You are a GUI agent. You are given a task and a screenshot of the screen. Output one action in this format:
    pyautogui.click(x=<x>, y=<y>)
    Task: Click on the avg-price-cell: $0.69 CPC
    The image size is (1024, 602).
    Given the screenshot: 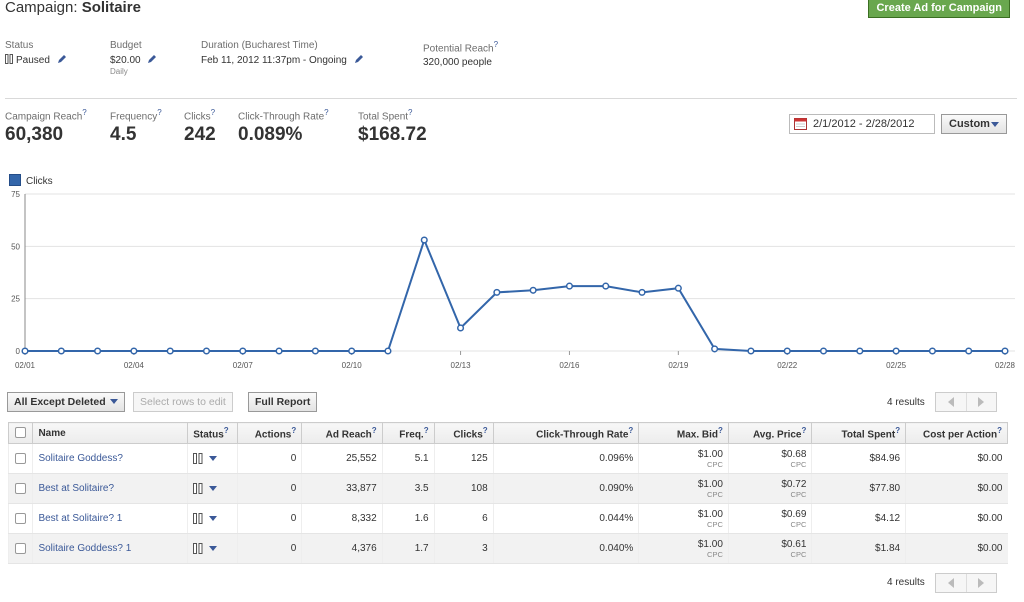 What is the action you would take?
    pyautogui.click(x=769, y=518)
    